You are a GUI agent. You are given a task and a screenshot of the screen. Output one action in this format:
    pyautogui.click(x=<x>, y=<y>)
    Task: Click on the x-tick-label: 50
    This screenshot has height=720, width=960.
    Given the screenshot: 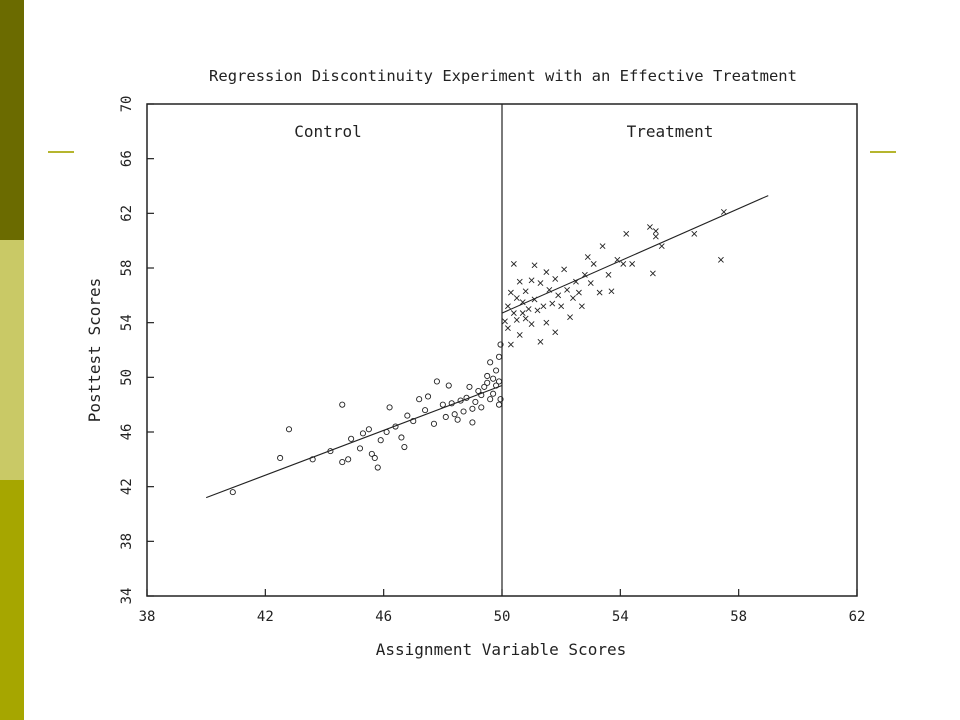 What is the action you would take?
    pyautogui.click(x=502, y=617)
    